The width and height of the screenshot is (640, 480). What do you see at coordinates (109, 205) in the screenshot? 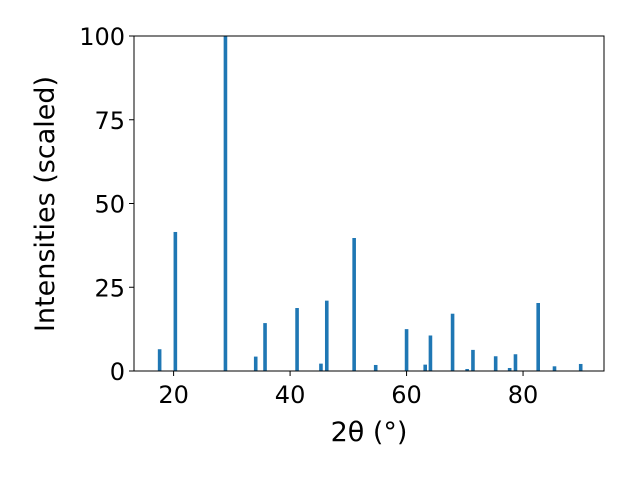
I see `y-tick-label: 50` at bounding box center [109, 205].